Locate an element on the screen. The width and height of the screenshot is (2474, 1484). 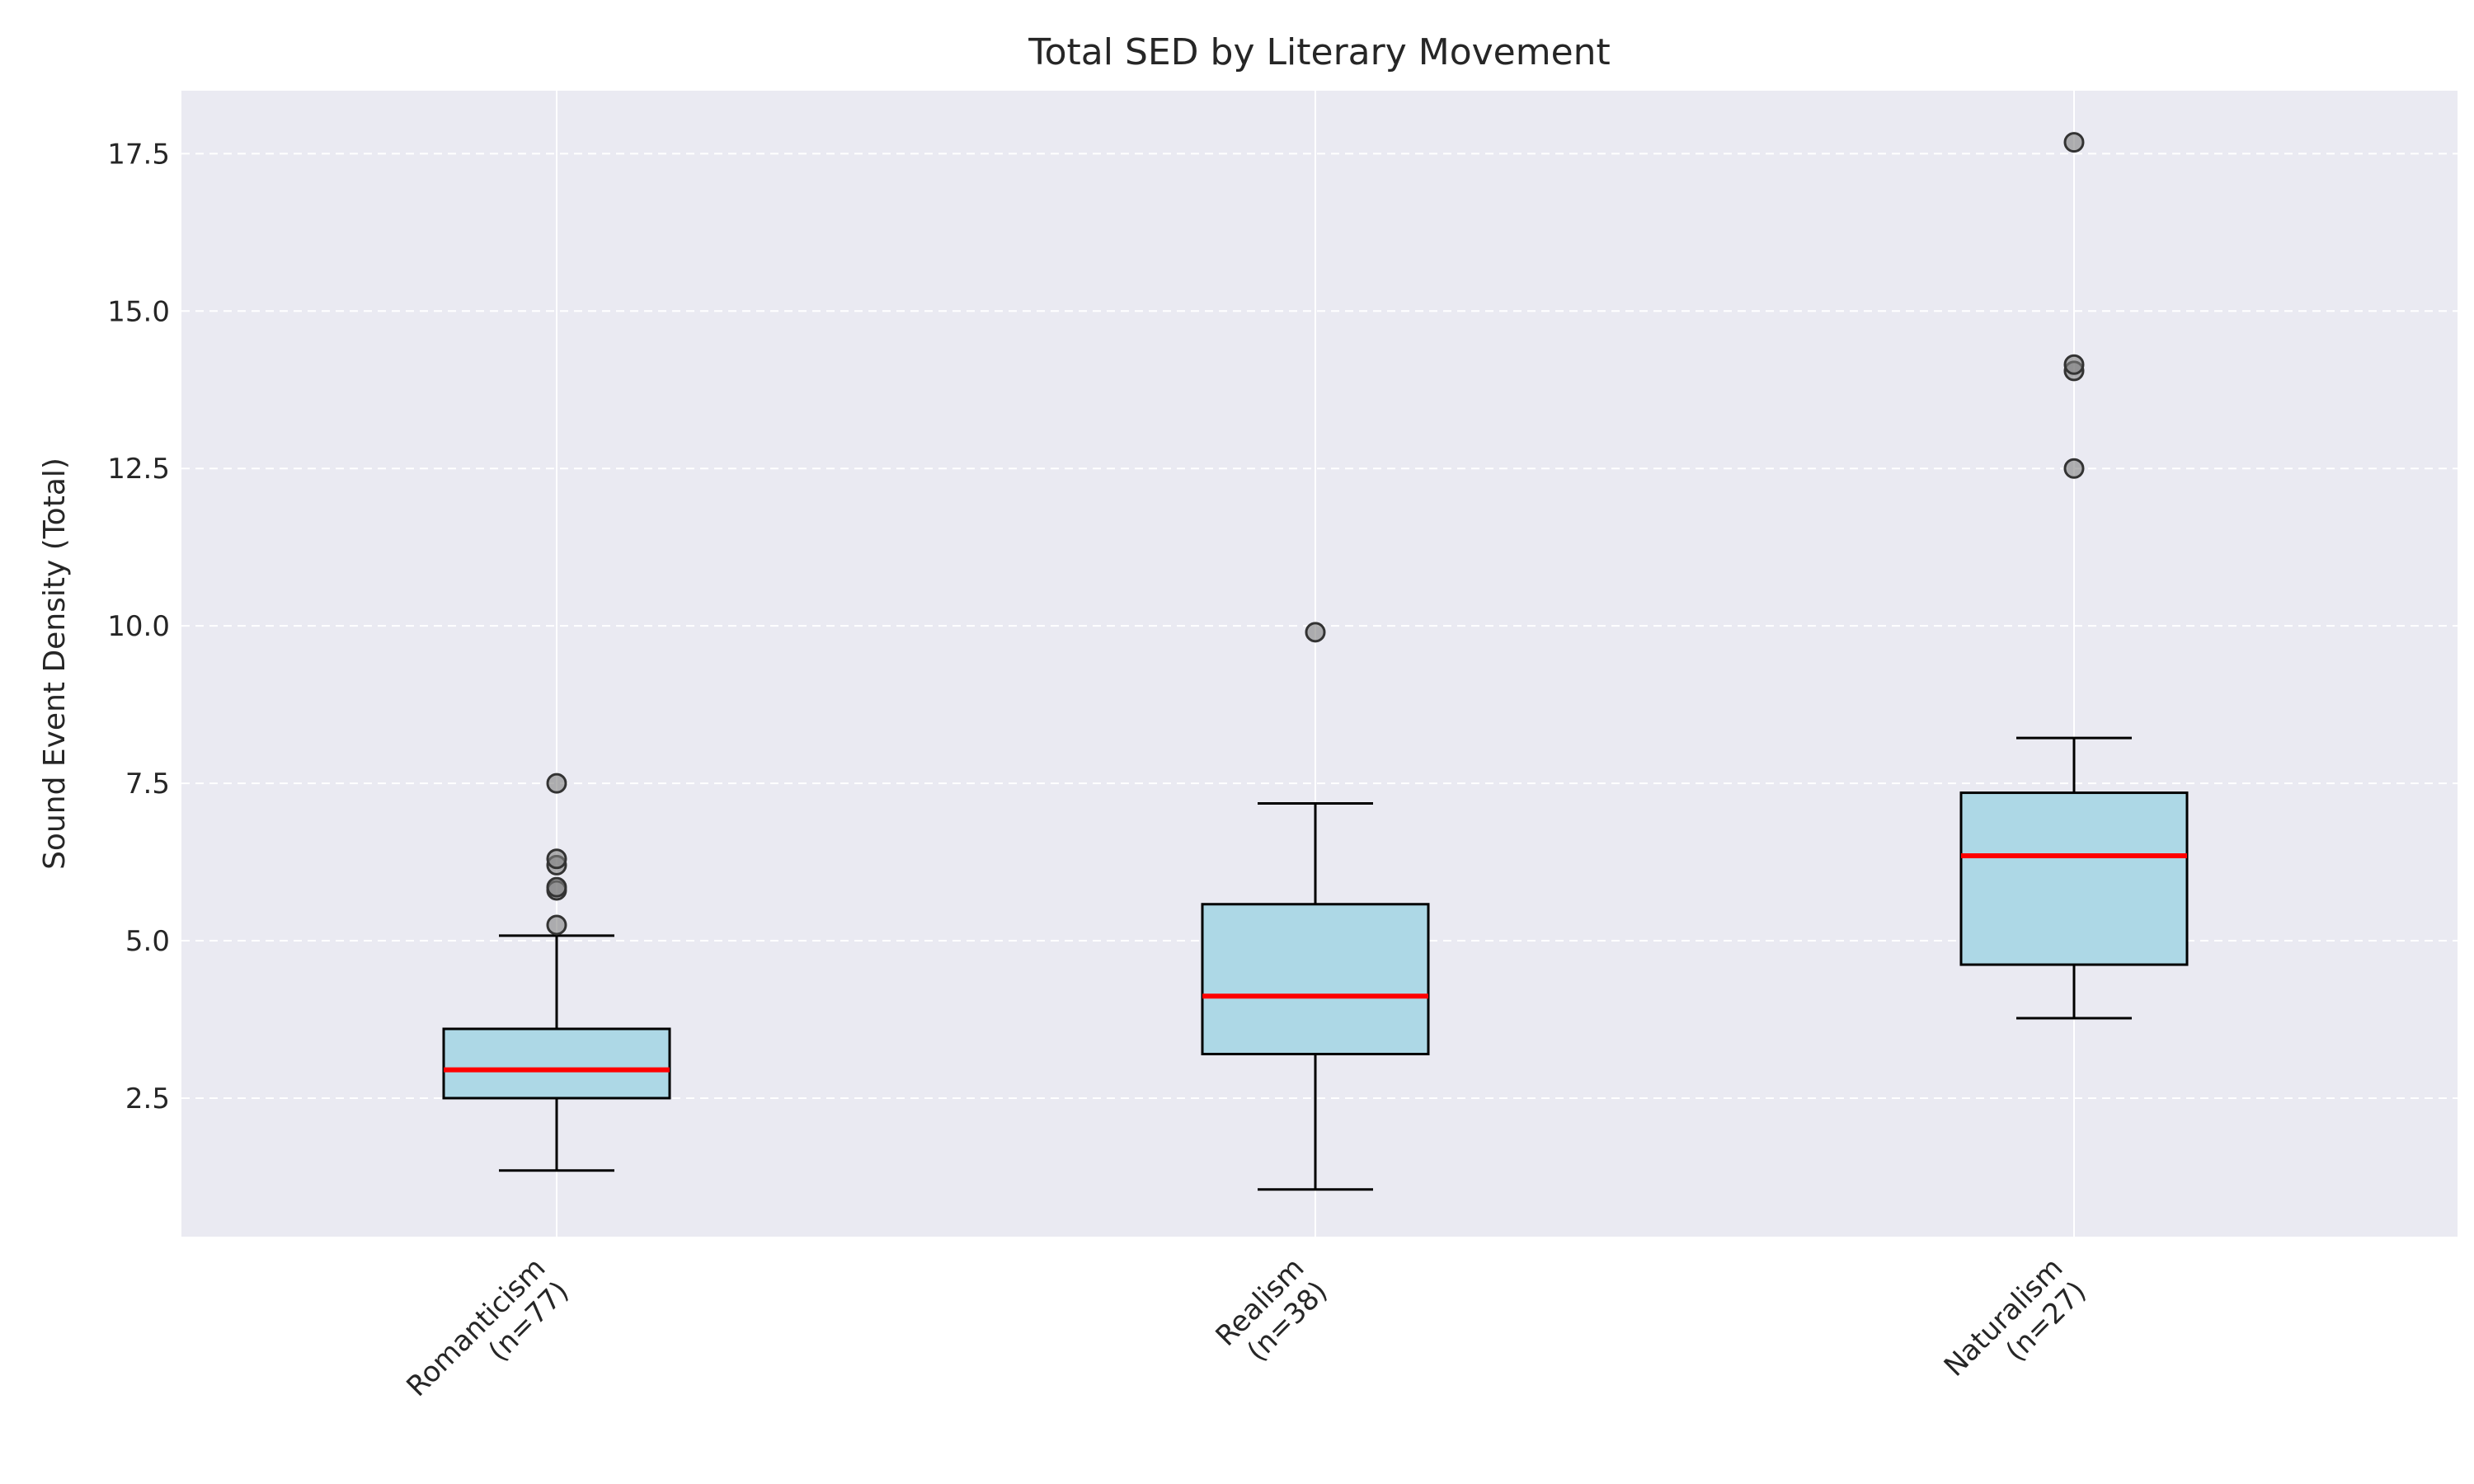
x-tick-label: Naturalism(n=27) is located at coordinates (2015, 1329).